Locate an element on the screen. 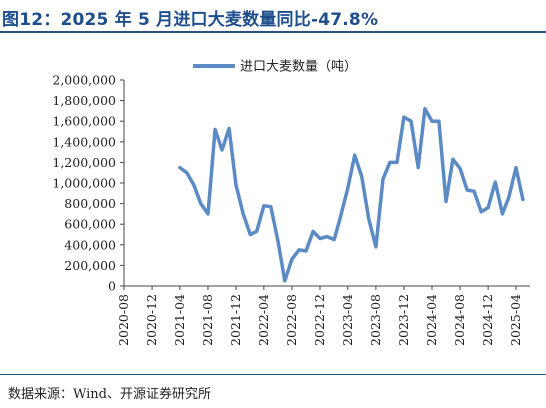  y-tick-label: 1,200,000 is located at coordinates (84, 162).